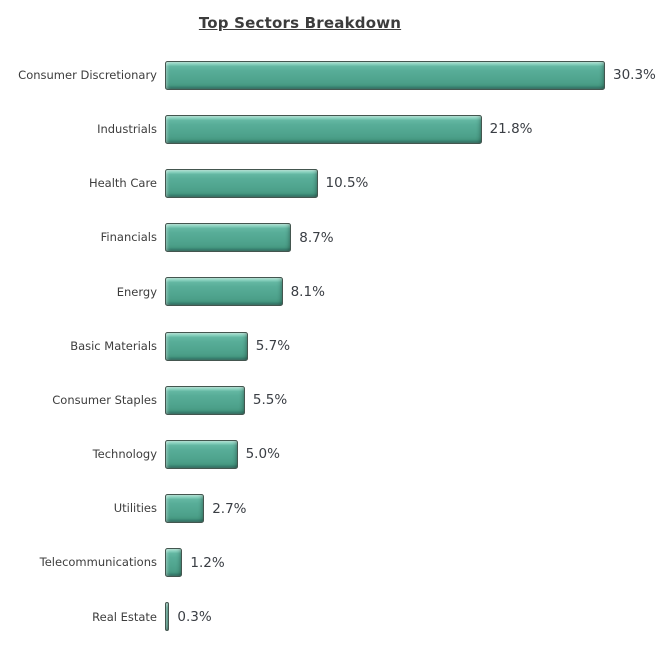  I want to click on value-label: 30.3%, so click(634, 75).